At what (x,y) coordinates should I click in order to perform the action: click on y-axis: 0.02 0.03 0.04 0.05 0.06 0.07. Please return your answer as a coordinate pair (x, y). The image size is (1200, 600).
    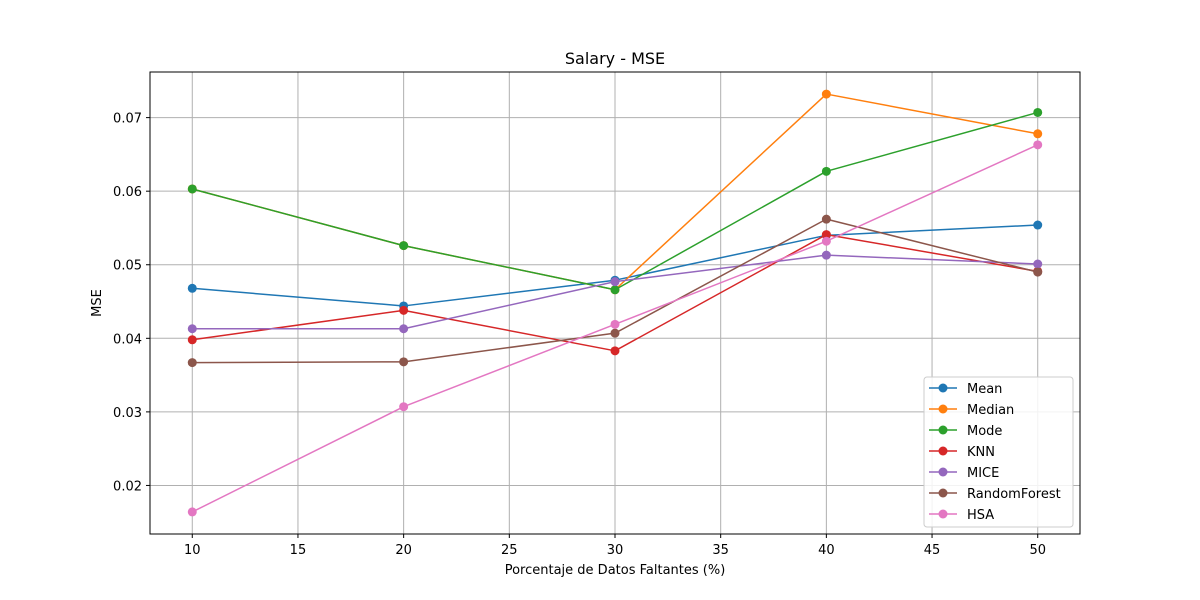
    Looking at the image, I should click on (131, 303).